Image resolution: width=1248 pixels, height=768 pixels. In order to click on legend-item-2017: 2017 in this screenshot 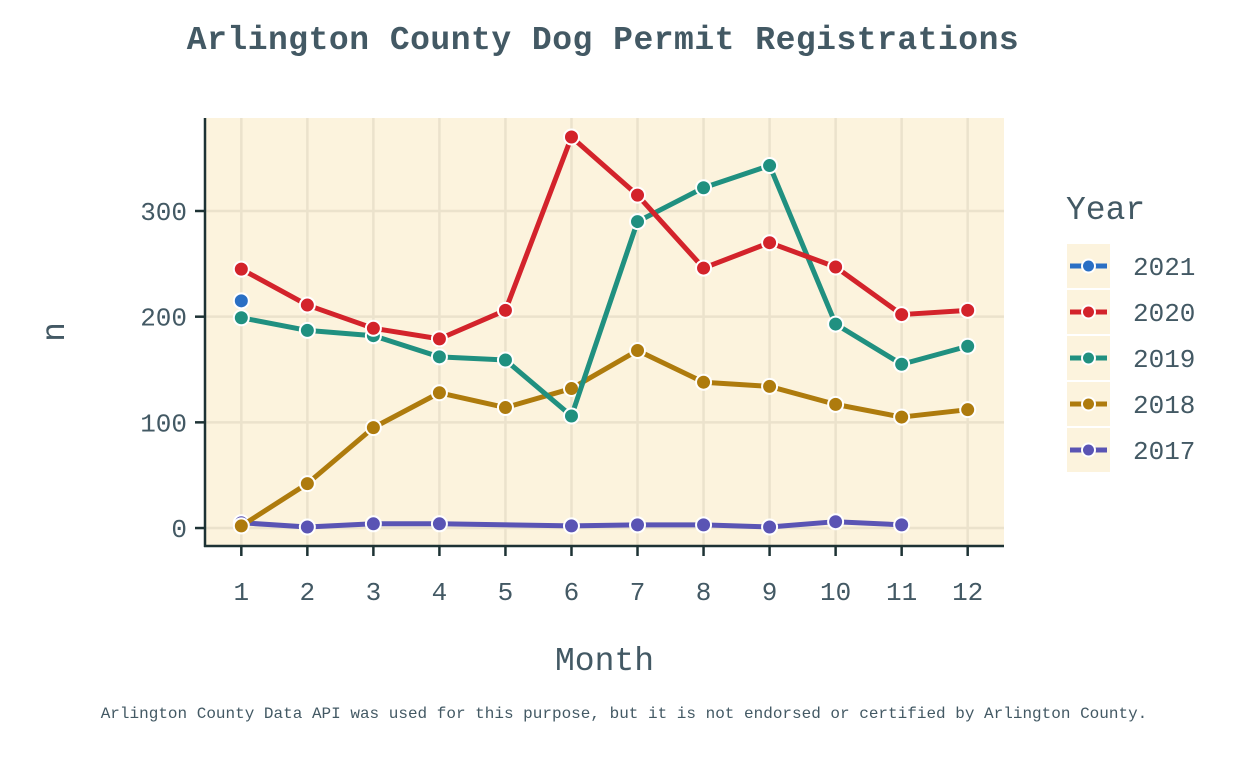, I will do `click(1131, 450)`.